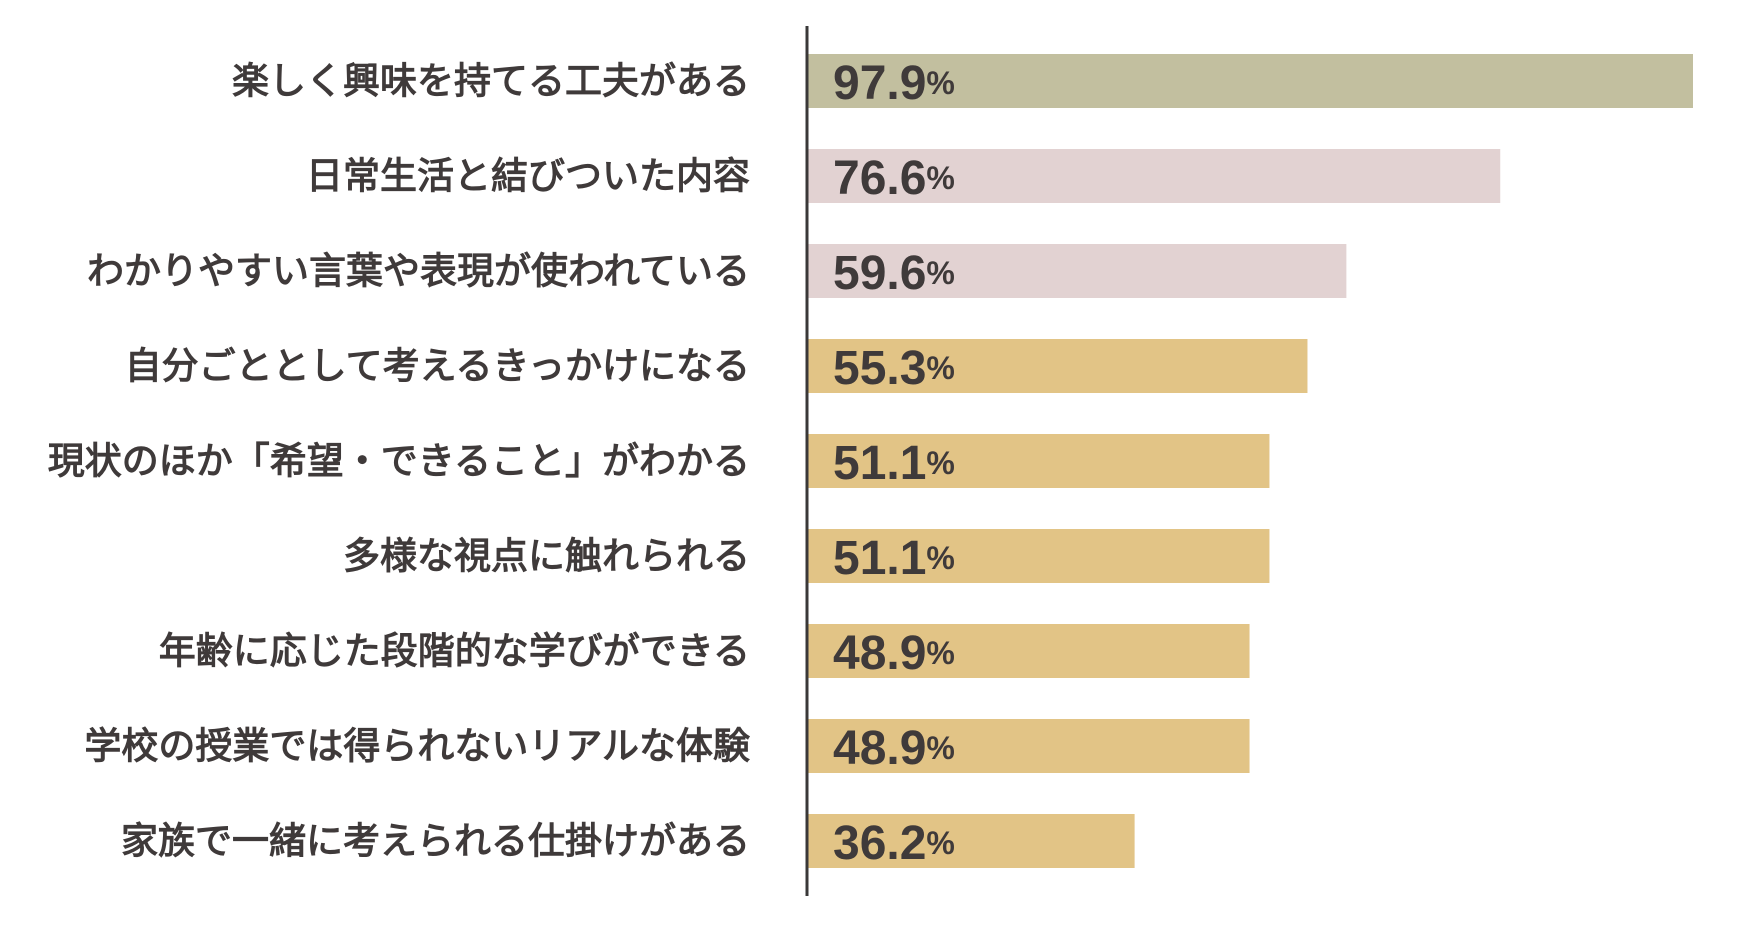 Image resolution: width=1753 pixels, height=928 pixels. I want to click on category-label-9: 家族で一緒に考えられる仕掛けがある, so click(435, 841).